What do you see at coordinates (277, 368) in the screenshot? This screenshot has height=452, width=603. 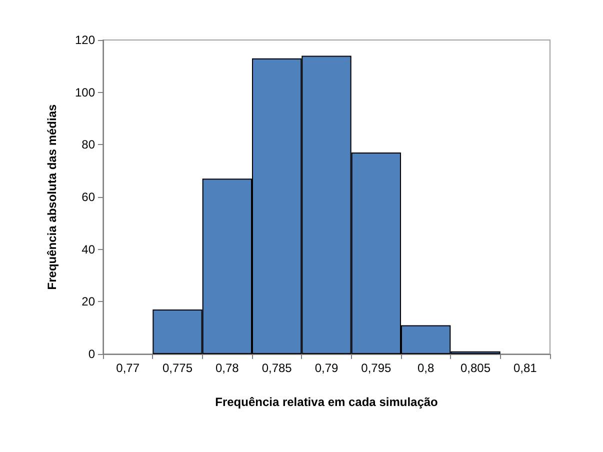 I see `x-tick-label: 0,785` at bounding box center [277, 368].